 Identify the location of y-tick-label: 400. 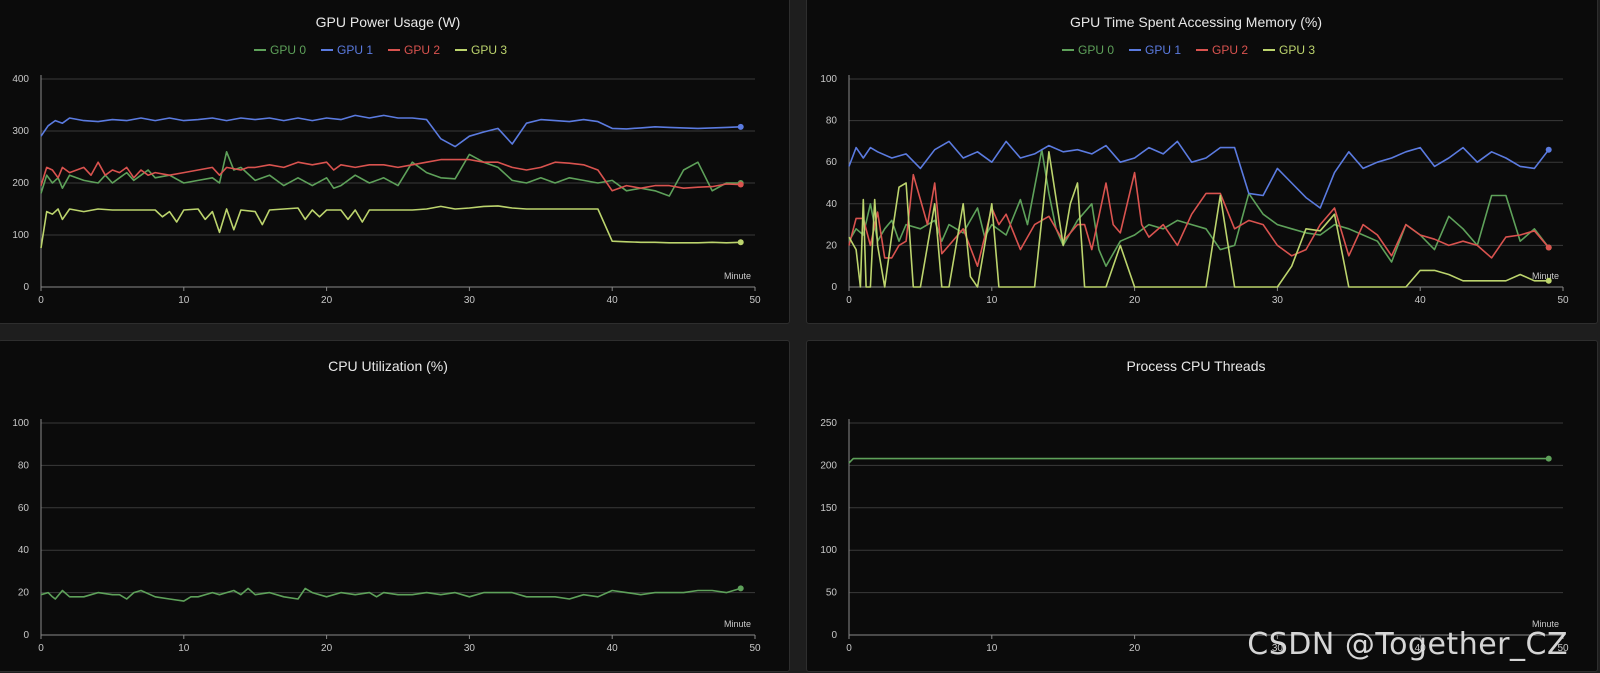
(20, 79).